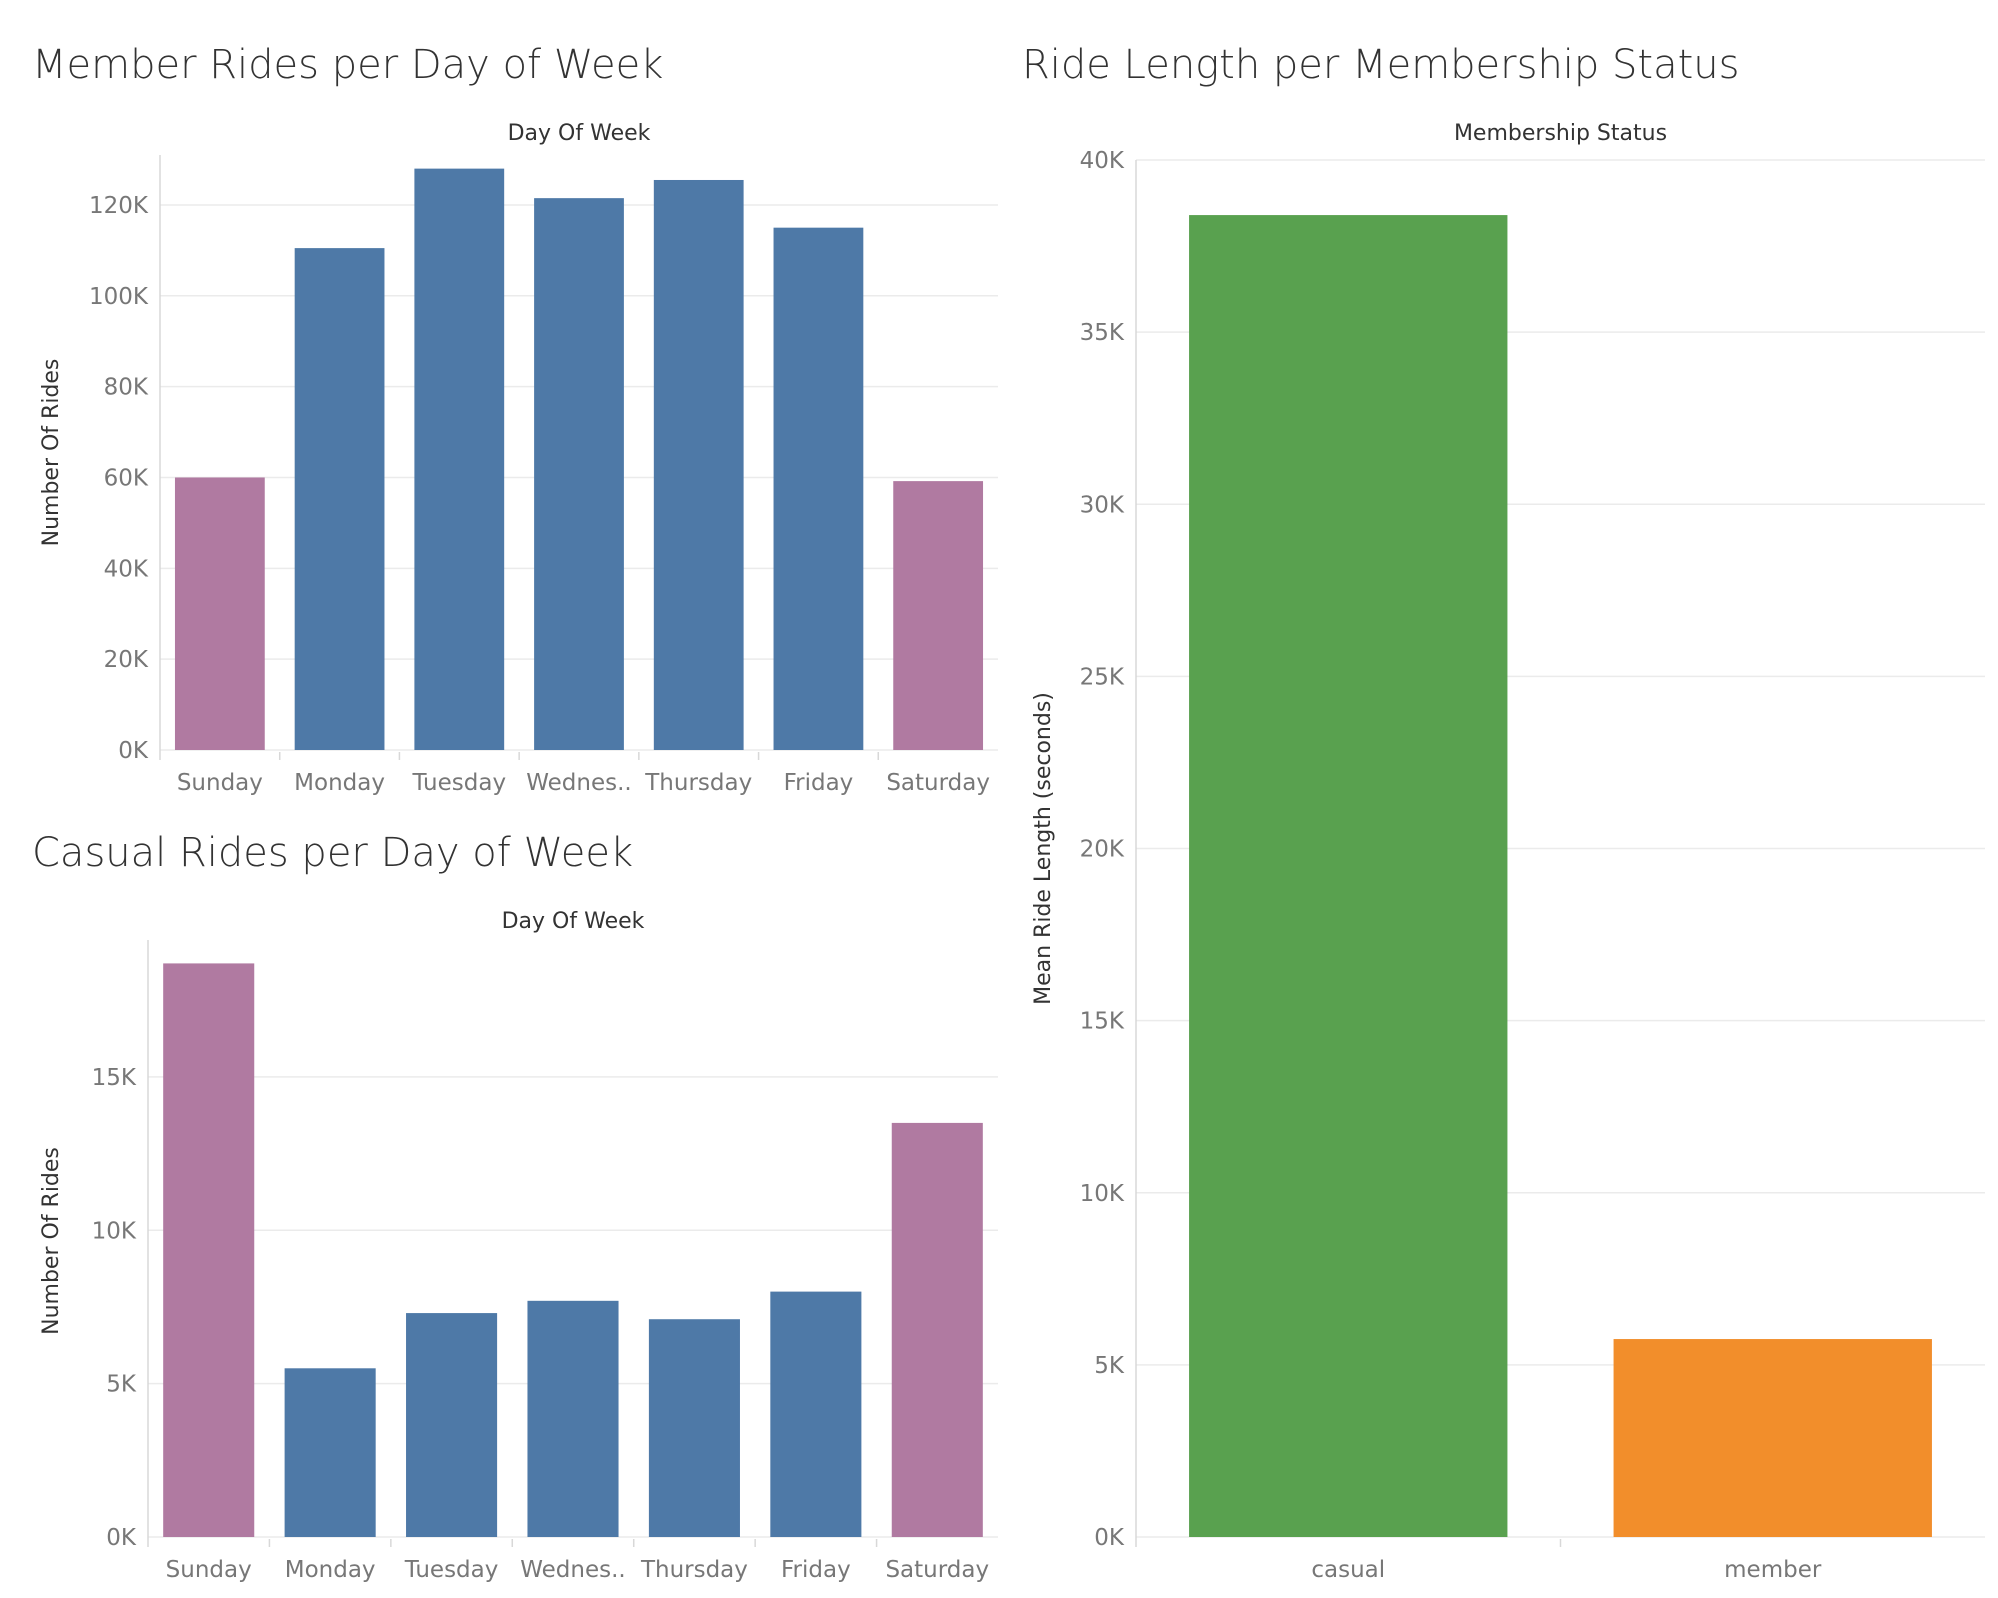  What do you see at coordinates (1348, 1570) in the screenshot?
I see `x-tick-label: casual` at bounding box center [1348, 1570].